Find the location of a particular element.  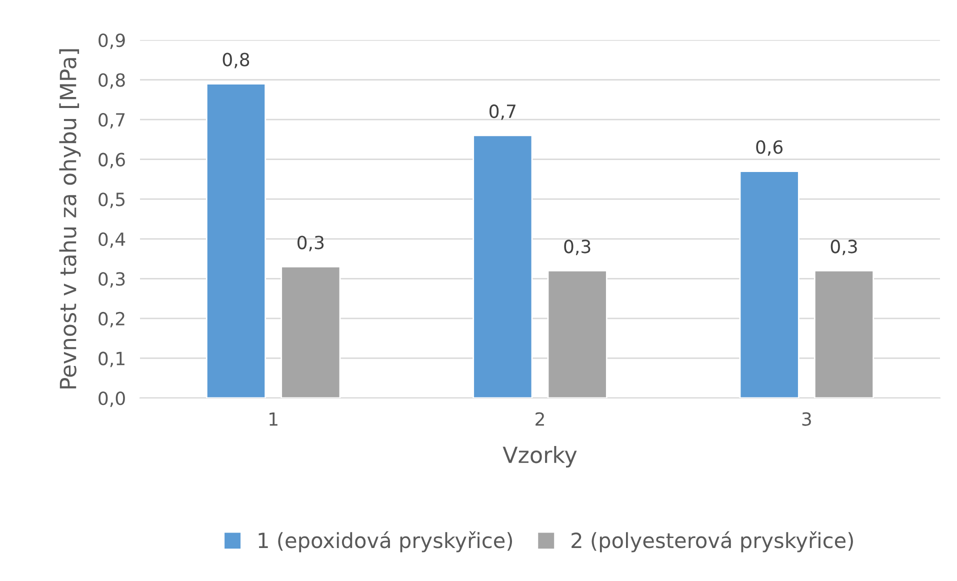

x-tick-label: 3 is located at coordinates (806, 419).